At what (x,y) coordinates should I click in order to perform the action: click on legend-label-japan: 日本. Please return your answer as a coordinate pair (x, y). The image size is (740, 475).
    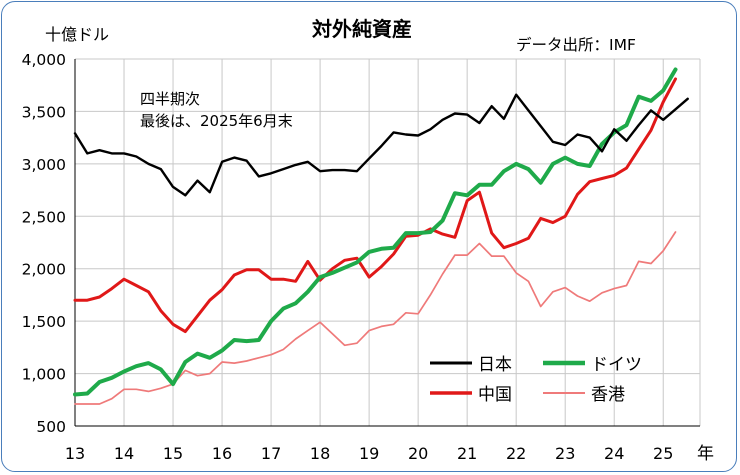
    Looking at the image, I should click on (495, 365).